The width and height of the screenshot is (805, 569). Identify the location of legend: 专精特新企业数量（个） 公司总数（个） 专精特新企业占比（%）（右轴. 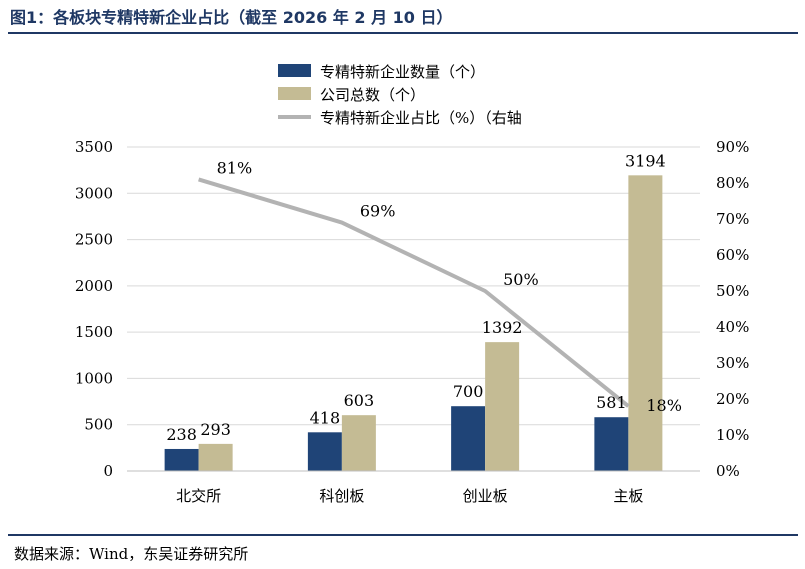
(400, 95).